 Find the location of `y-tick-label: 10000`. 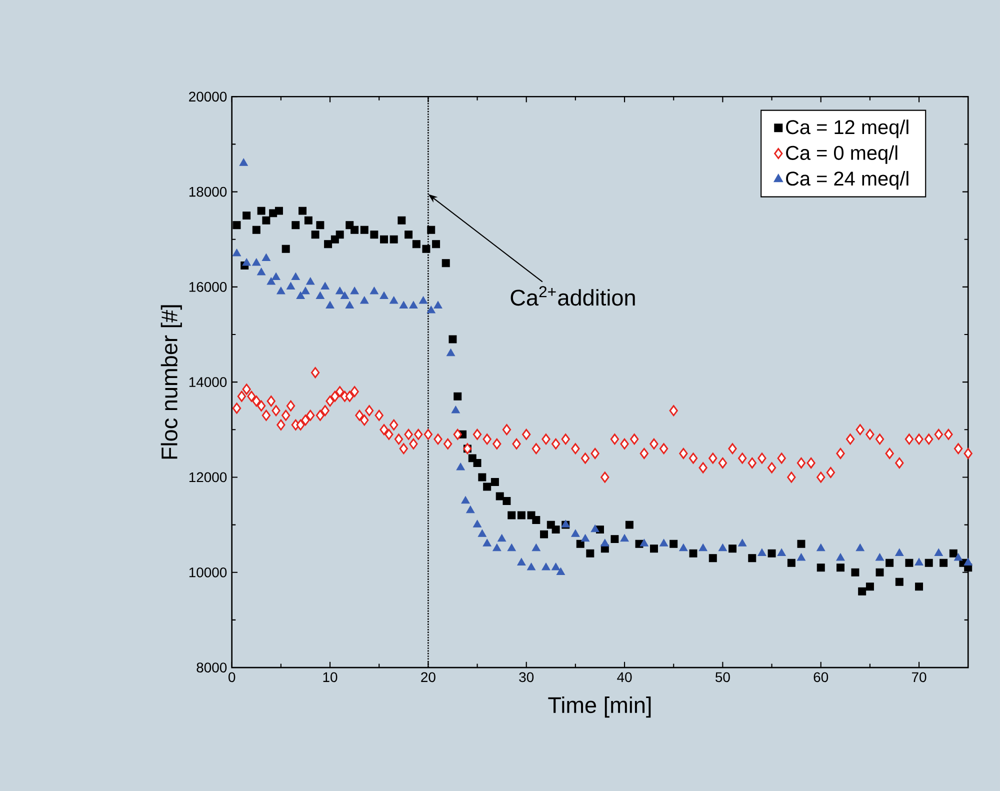

y-tick-label: 10000 is located at coordinates (208, 572).